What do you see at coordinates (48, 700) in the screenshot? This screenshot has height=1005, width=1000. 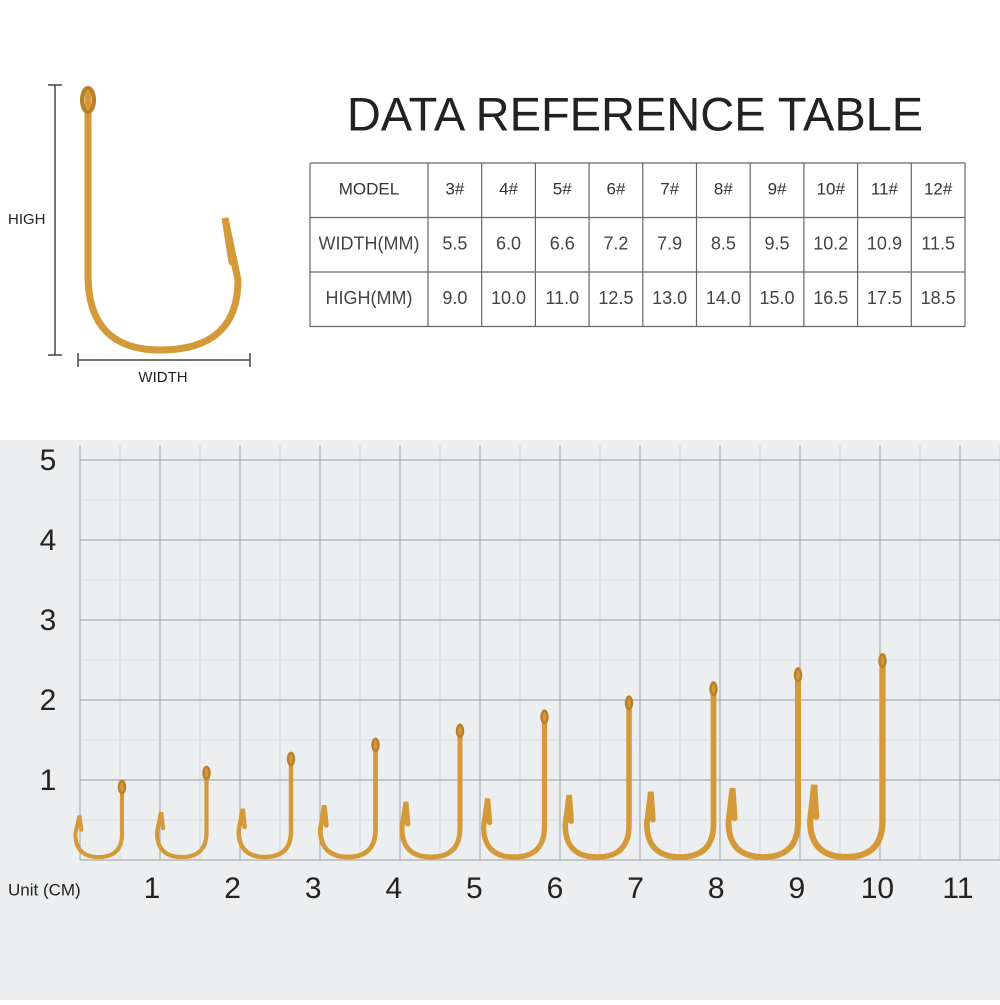 I see `y-label: 2` at bounding box center [48, 700].